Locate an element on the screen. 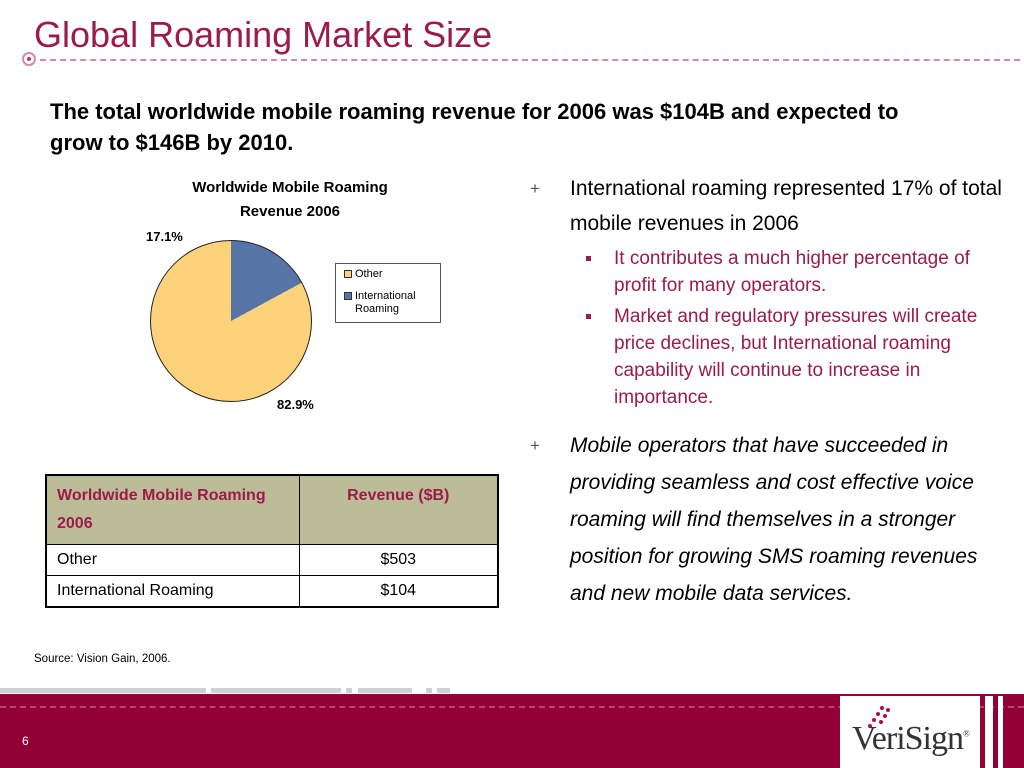 The width and height of the screenshot is (1024, 768). title-bullet-icon is located at coordinates (29, 59).